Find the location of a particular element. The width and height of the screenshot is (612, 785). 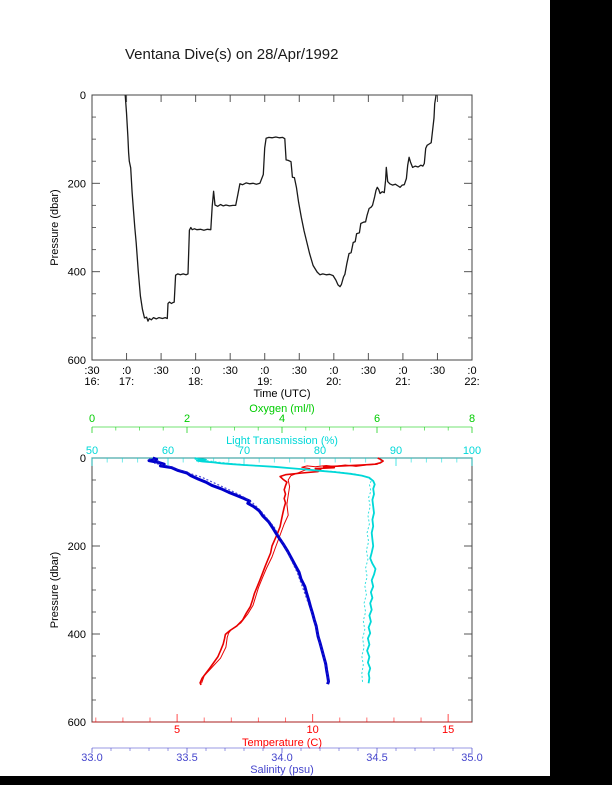

light-transmission-upcast-line is located at coordinates (283, 570).